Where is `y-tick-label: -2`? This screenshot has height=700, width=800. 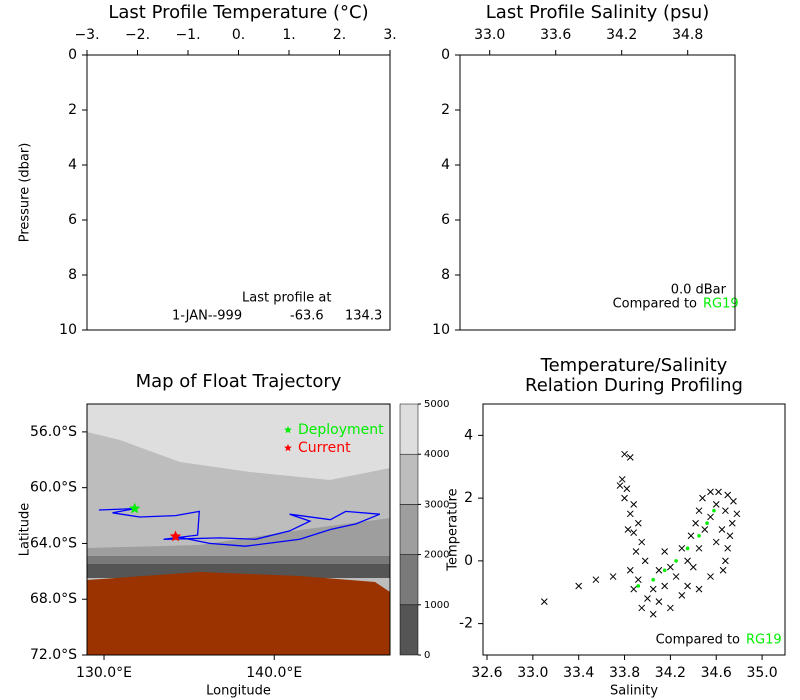 y-tick-label: -2 is located at coordinates (466, 624).